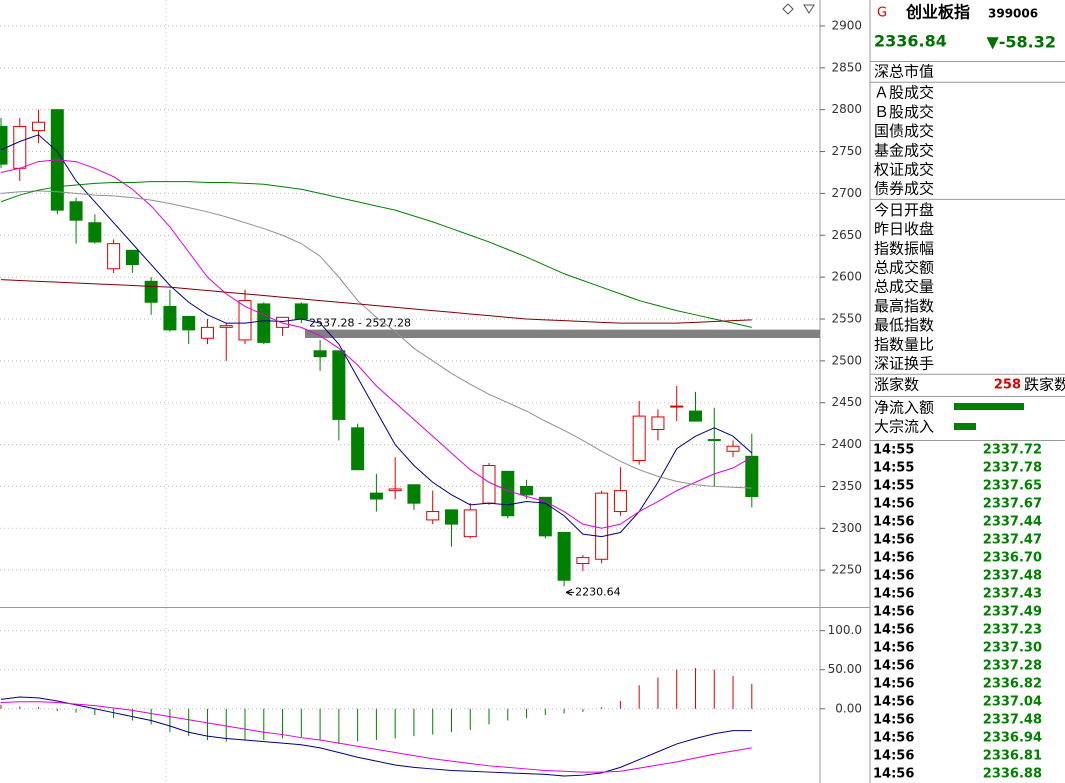 The height and width of the screenshot is (783, 1065). What do you see at coordinates (910, 41) in the screenshot?
I see `price: 2336.84` at bounding box center [910, 41].